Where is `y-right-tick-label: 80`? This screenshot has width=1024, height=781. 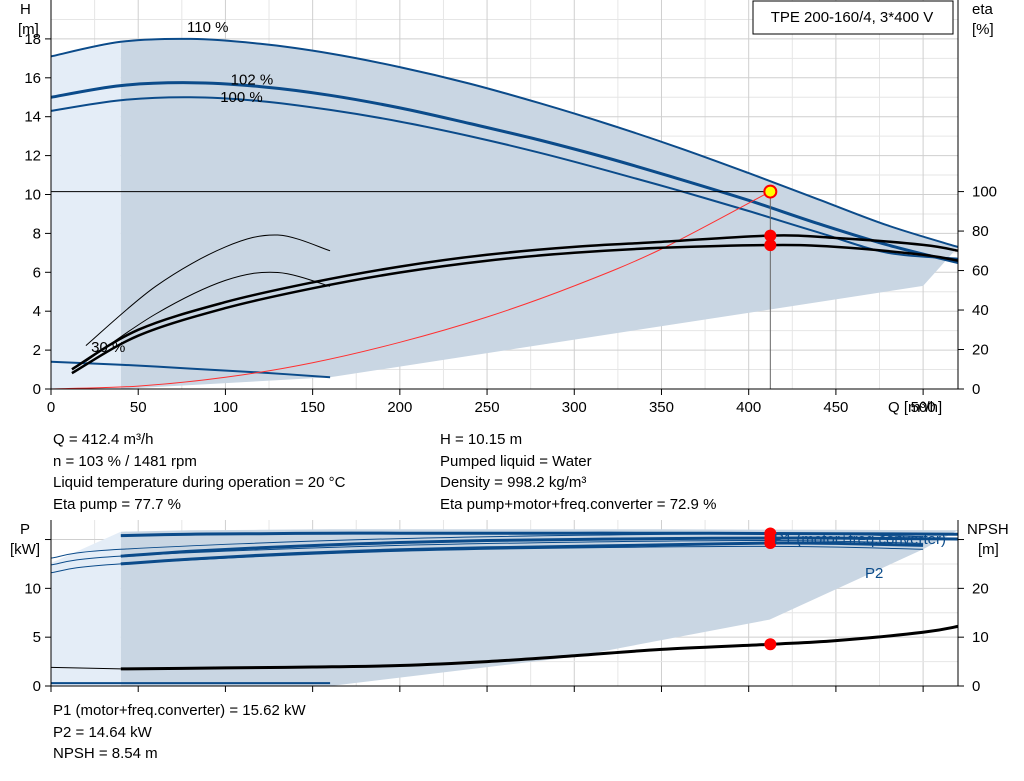
y-right-tick-label: 80 is located at coordinates (980, 231).